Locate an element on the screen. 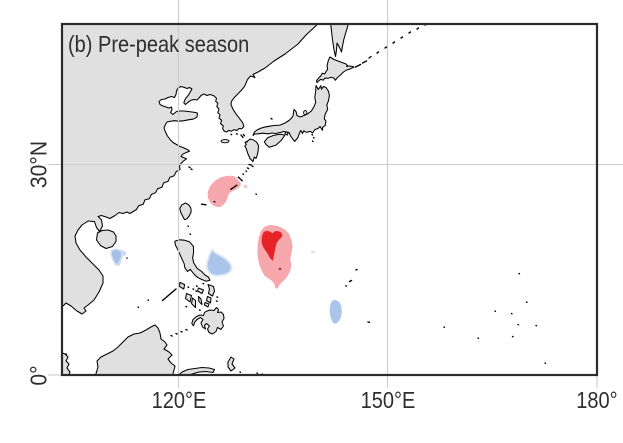  svg-text: 120°E is located at coordinates (179, 400).